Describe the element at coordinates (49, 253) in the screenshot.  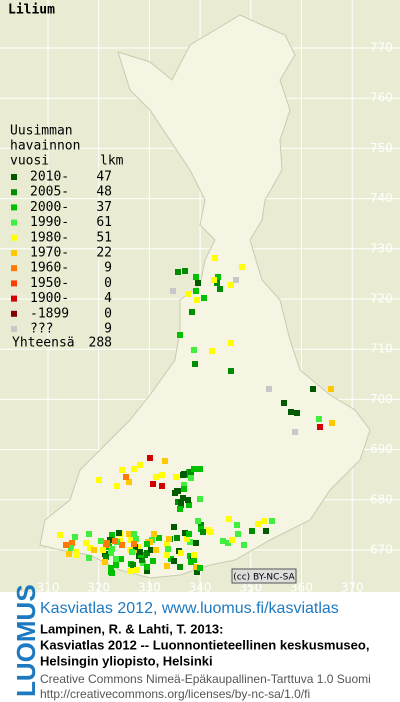
I see `legend-label: 1970-` at that location.